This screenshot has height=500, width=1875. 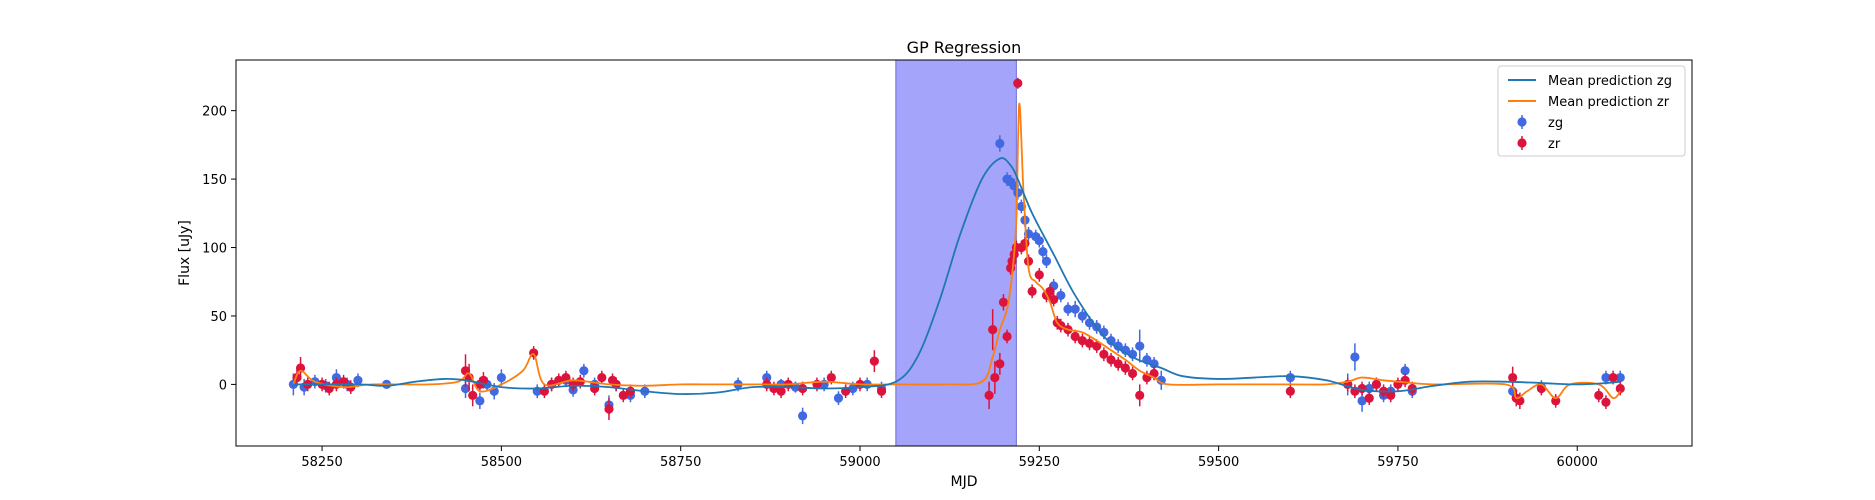 I want to click on legend-item-zr-line: Mean prediction zr, so click(x=1589, y=102).